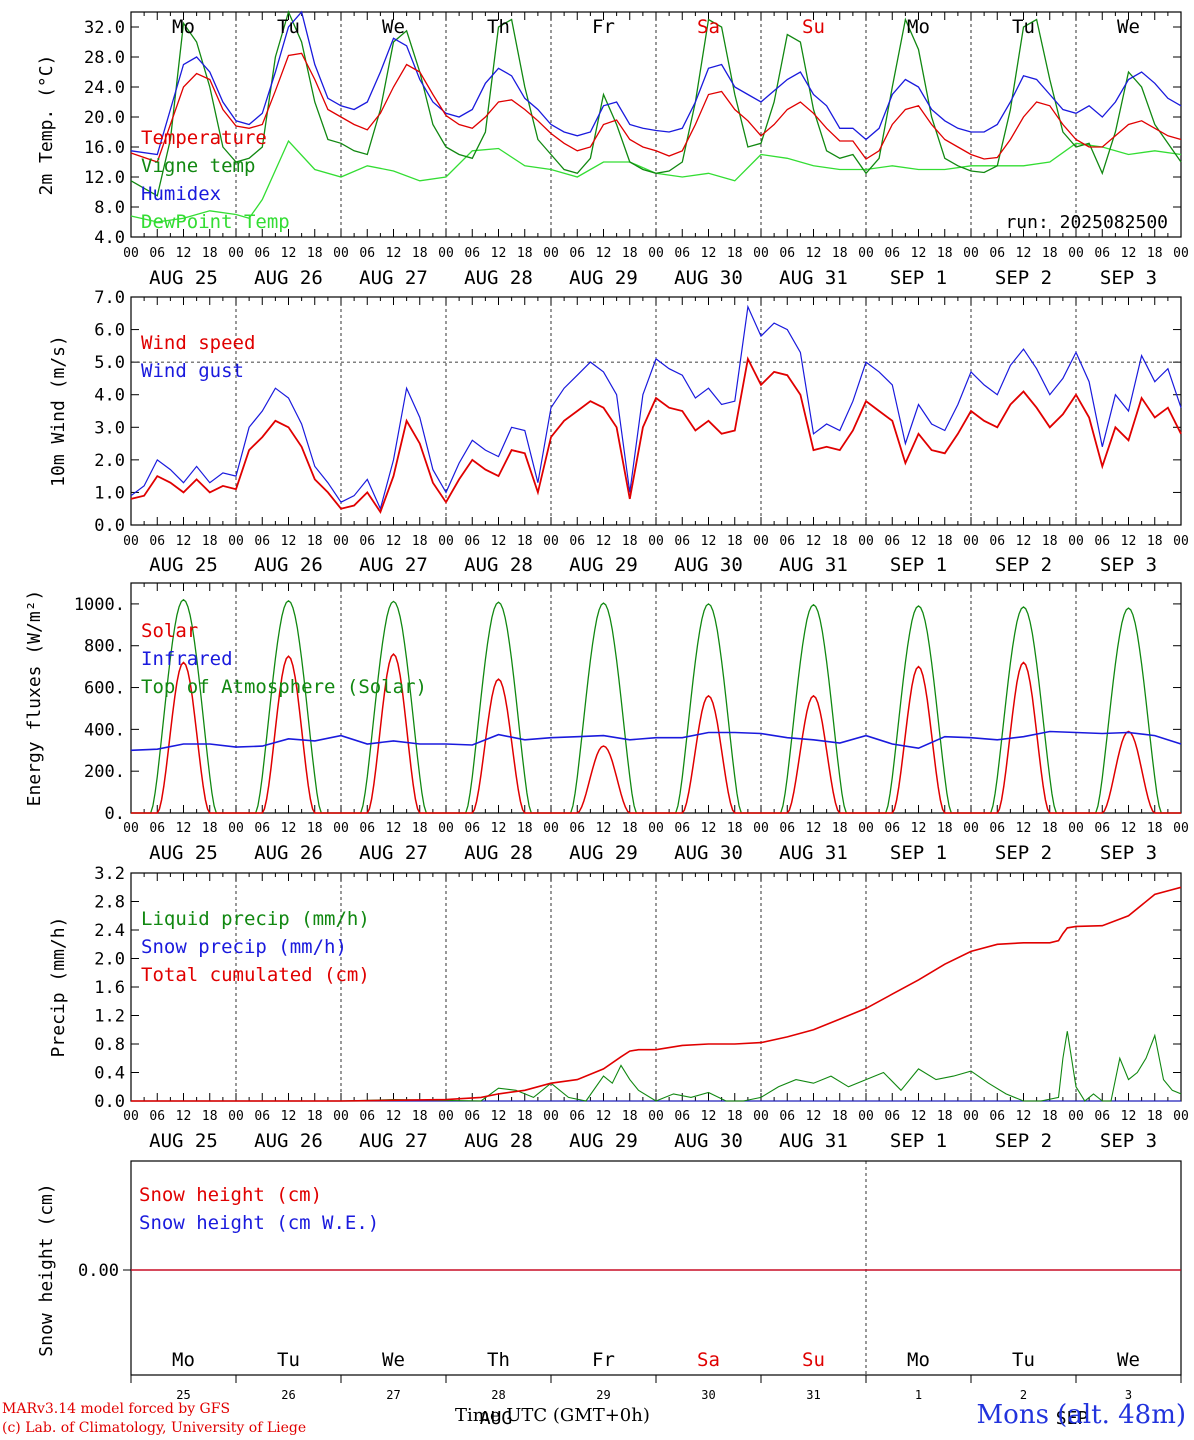  I want to click on weekday-label: Fr, so click(603, 27).